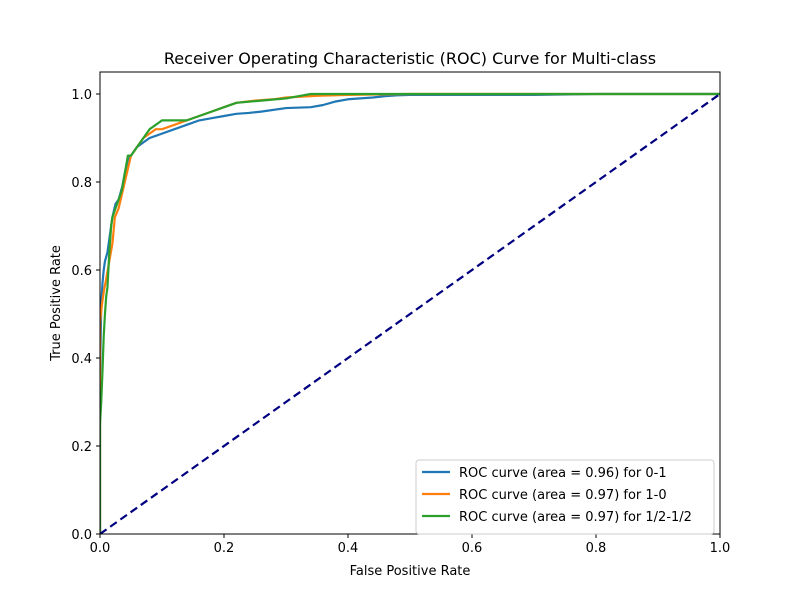  I want to click on y-tick-label: 0.8, so click(81, 183).